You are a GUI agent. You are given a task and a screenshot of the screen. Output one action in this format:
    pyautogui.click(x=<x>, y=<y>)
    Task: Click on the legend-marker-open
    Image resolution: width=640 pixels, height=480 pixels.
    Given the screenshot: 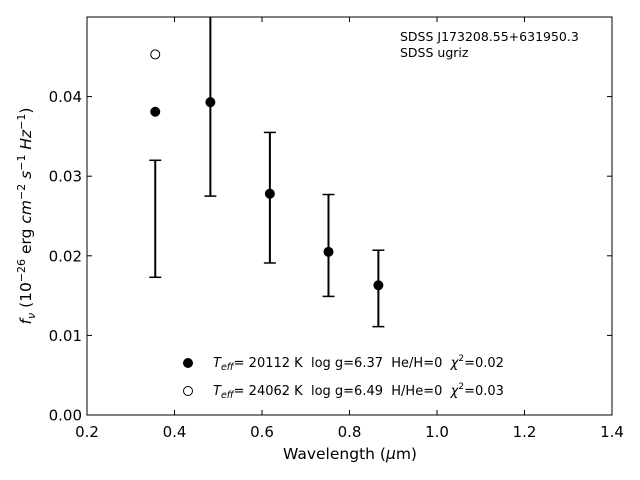 What is the action you would take?
    pyautogui.click(x=188, y=391)
    